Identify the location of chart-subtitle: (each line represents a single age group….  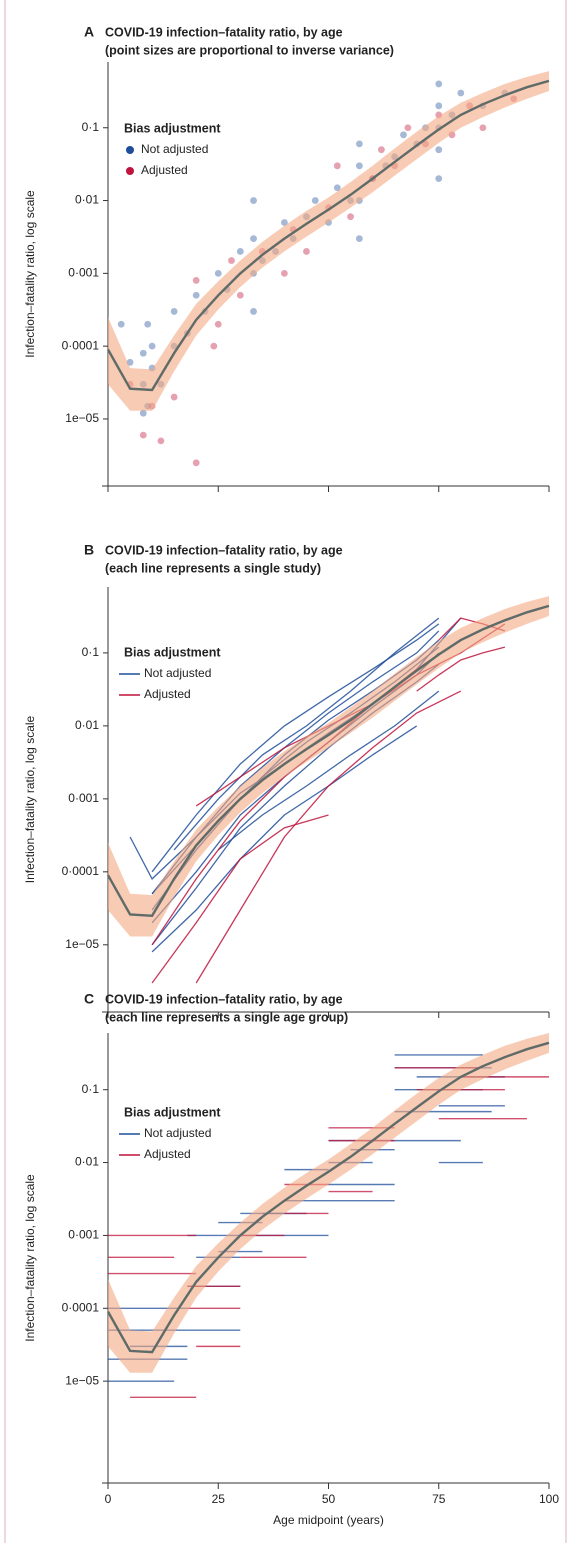
(226, 1017).